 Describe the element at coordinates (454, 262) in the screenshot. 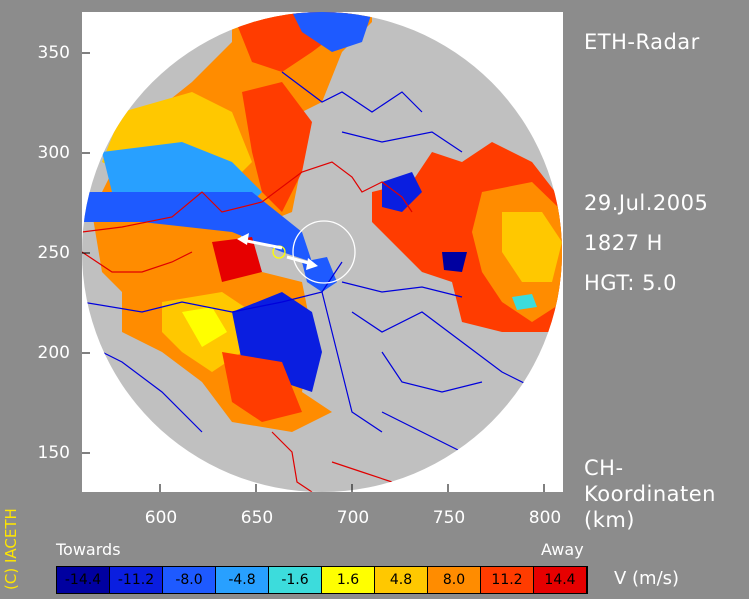

I see `echo-navy-e` at that location.